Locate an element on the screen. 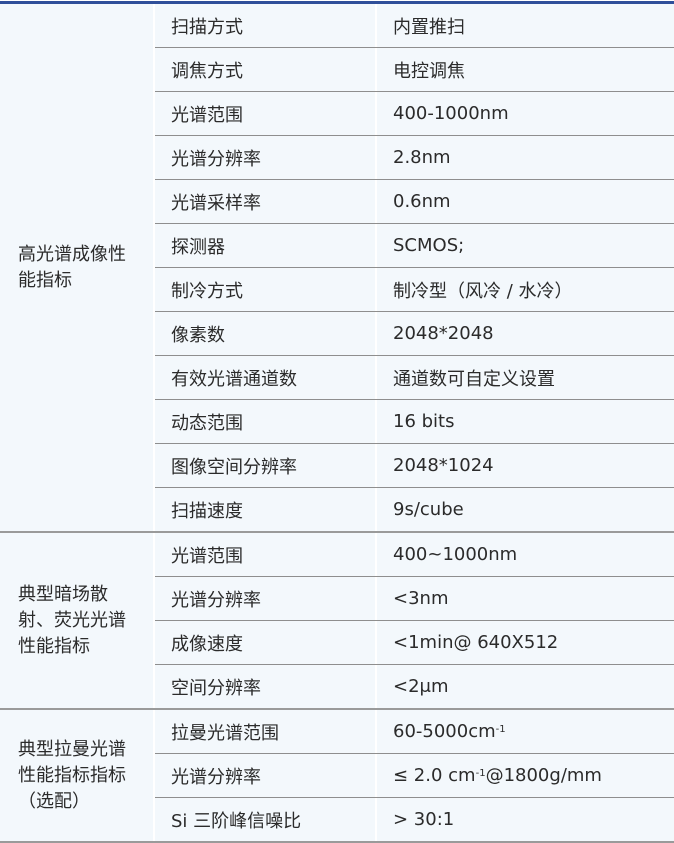 Image resolution: width=674 pixels, height=843 pixels. spec-value: <1min@ 640X512 is located at coordinates (525, 642).